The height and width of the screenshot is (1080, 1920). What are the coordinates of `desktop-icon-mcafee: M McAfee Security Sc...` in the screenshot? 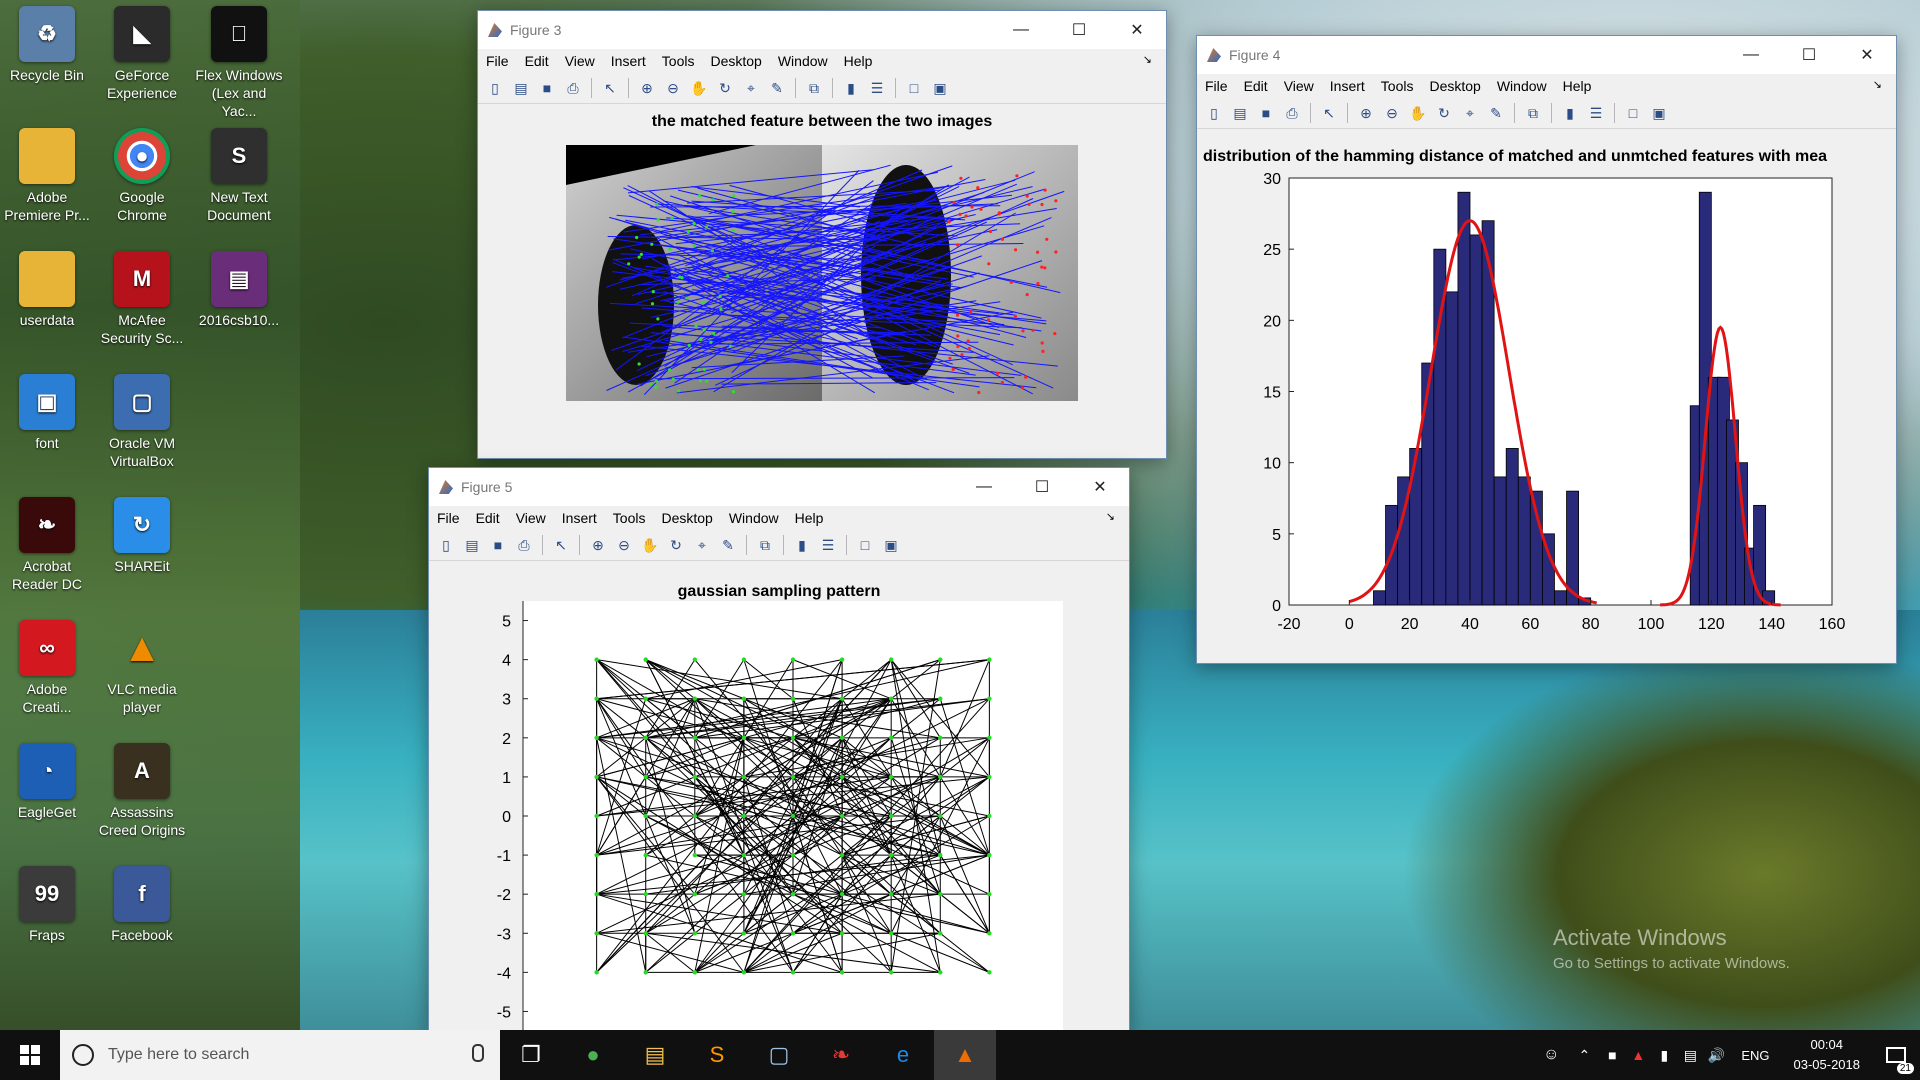 It's located at (142, 299).